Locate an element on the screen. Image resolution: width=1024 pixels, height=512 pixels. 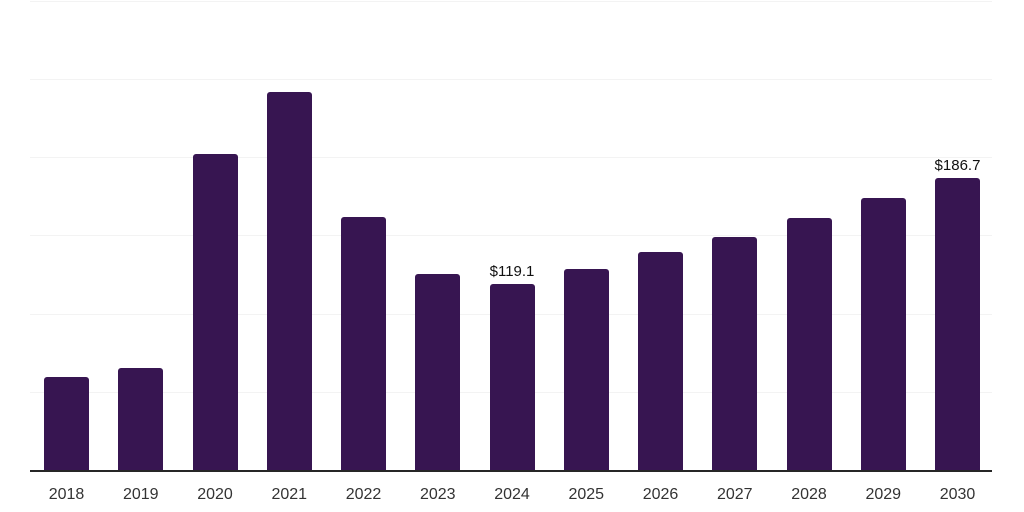
bar-2024 is located at coordinates (512, 376).